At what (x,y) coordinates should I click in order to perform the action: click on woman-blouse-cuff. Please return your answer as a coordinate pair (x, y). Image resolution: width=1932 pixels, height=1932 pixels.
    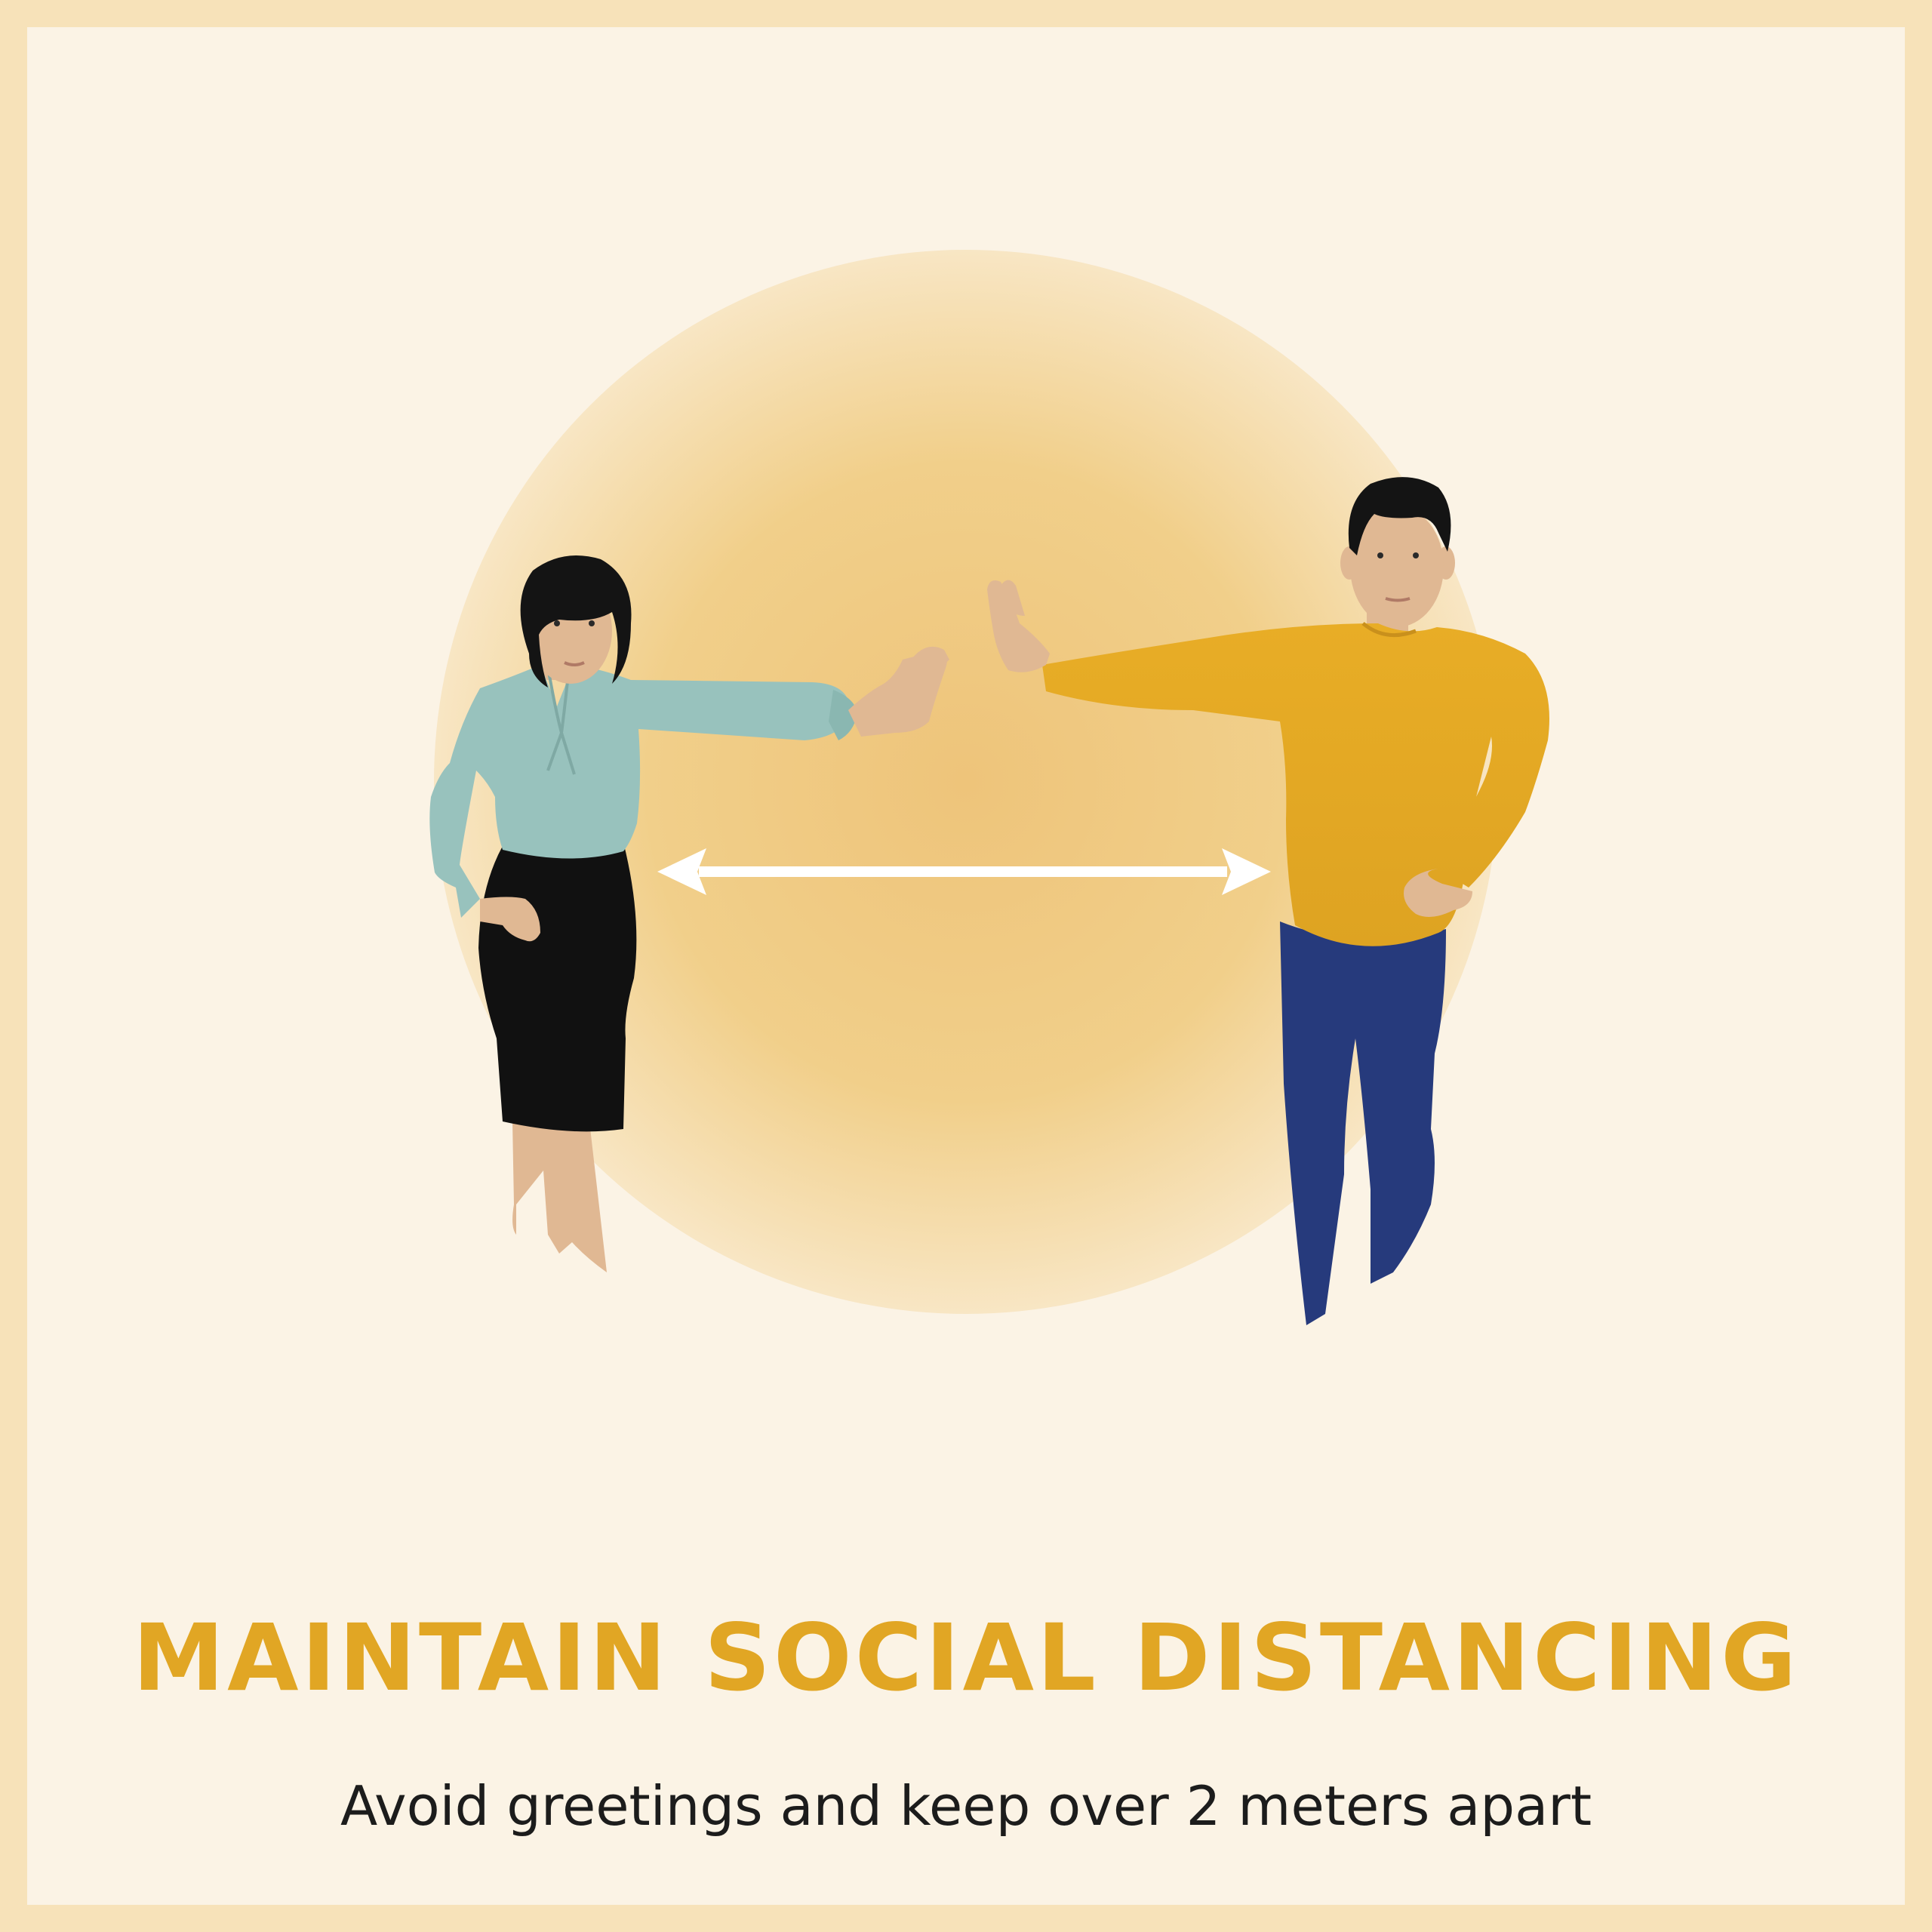
    Looking at the image, I should click on (843, 715).